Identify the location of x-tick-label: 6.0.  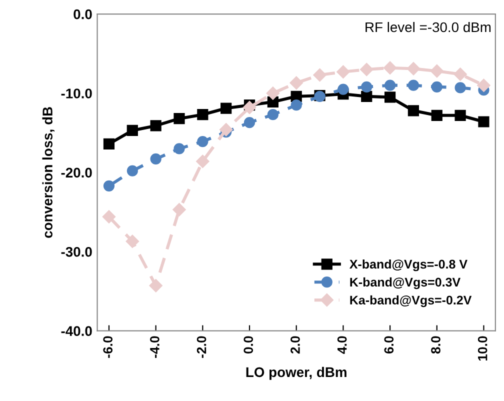
(389, 345).